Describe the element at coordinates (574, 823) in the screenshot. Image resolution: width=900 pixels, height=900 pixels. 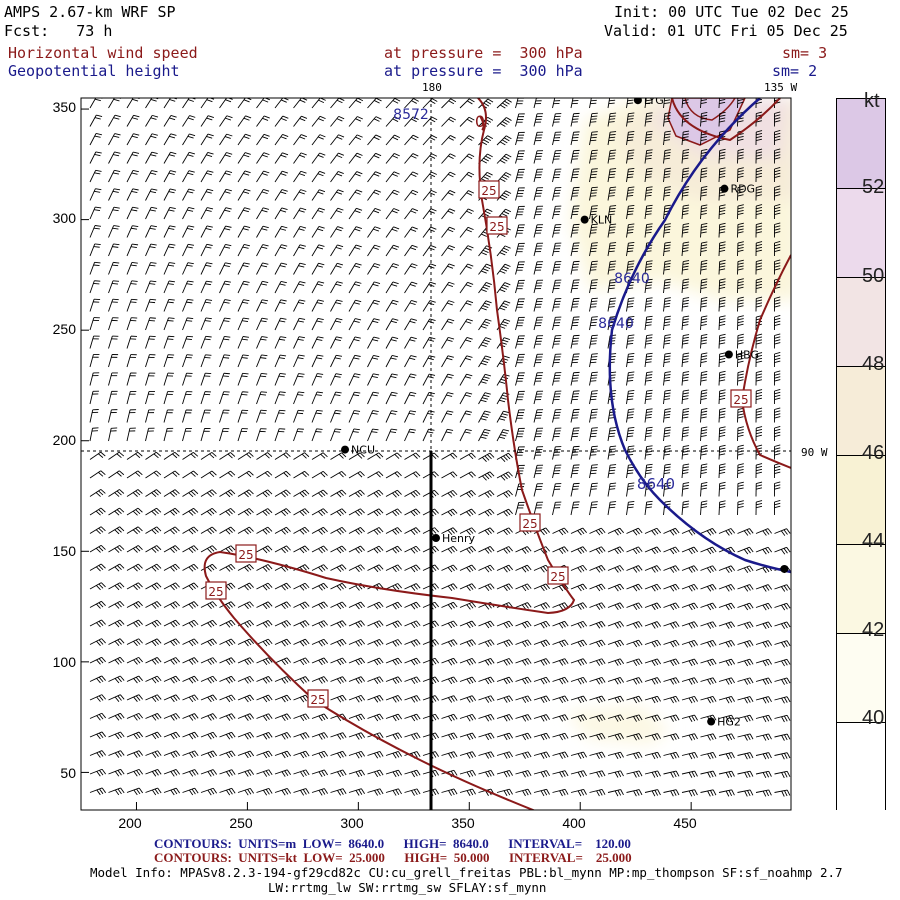
I see `x-tick-label: 400` at that location.